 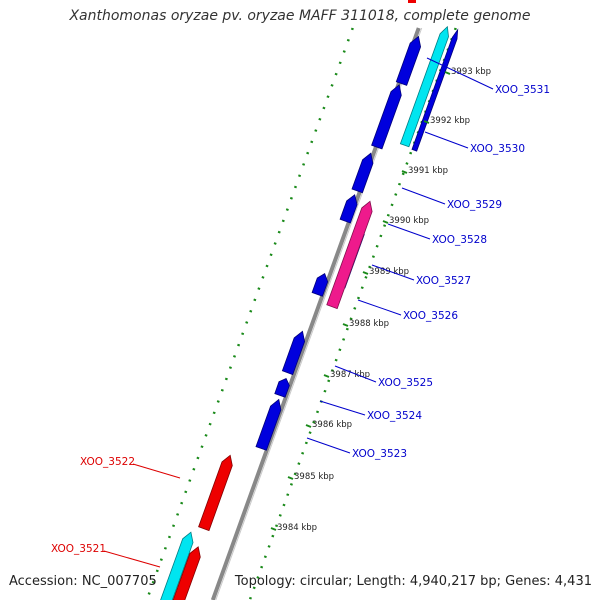 I want to click on kbp-scale-label: 3993 kbp, so click(x=471, y=72).